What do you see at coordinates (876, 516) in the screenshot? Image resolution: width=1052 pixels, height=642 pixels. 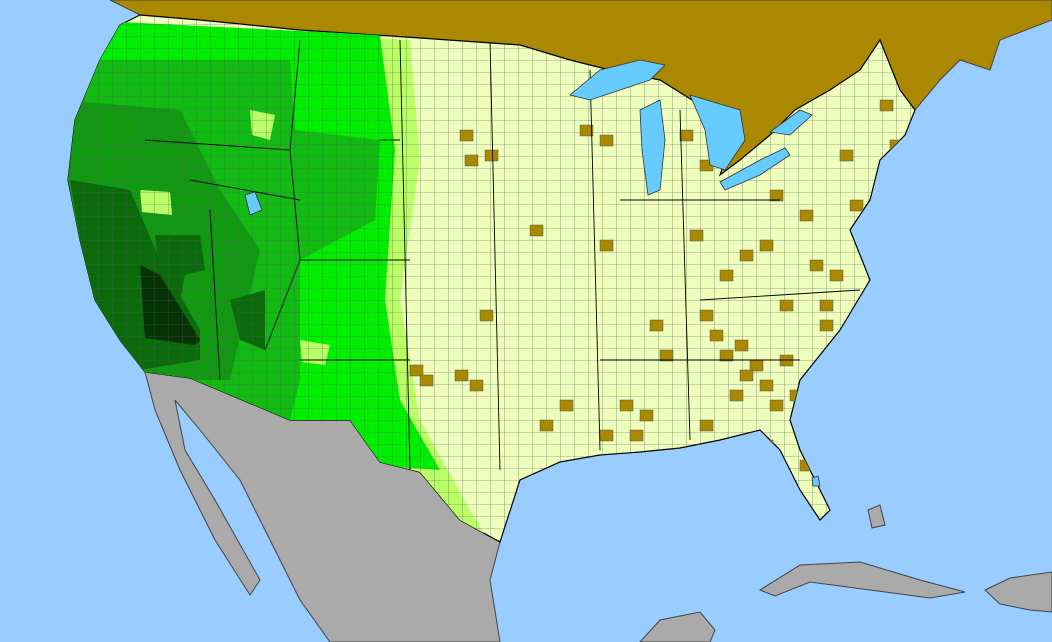 I see `bahamas` at bounding box center [876, 516].